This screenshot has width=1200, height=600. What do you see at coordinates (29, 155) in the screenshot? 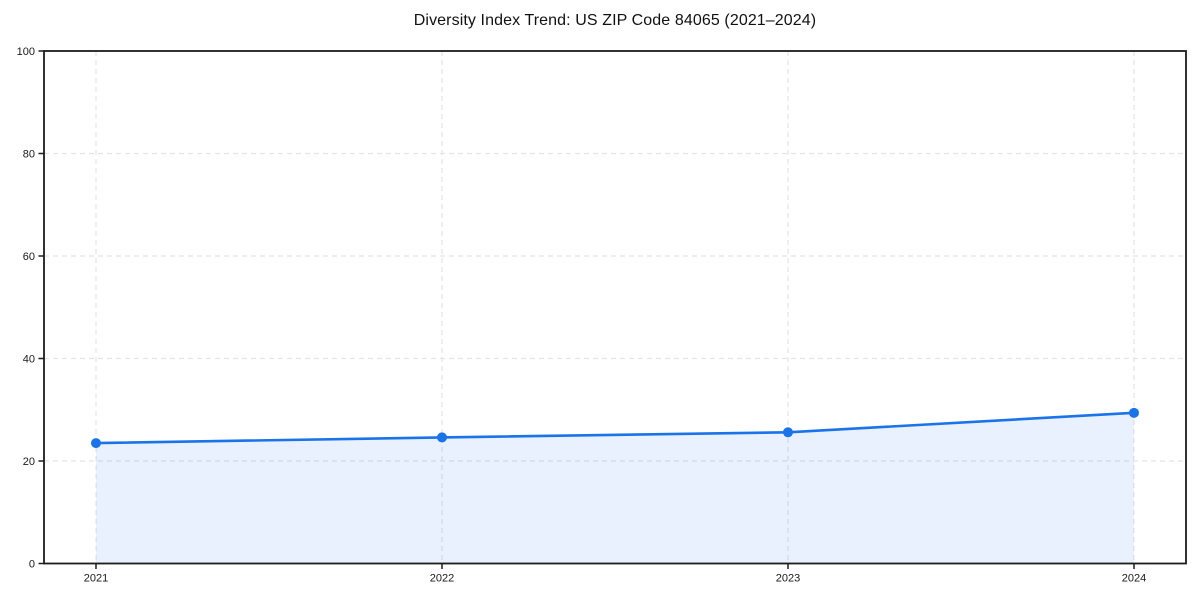
I see `y-tick-label: 80` at bounding box center [29, 155].